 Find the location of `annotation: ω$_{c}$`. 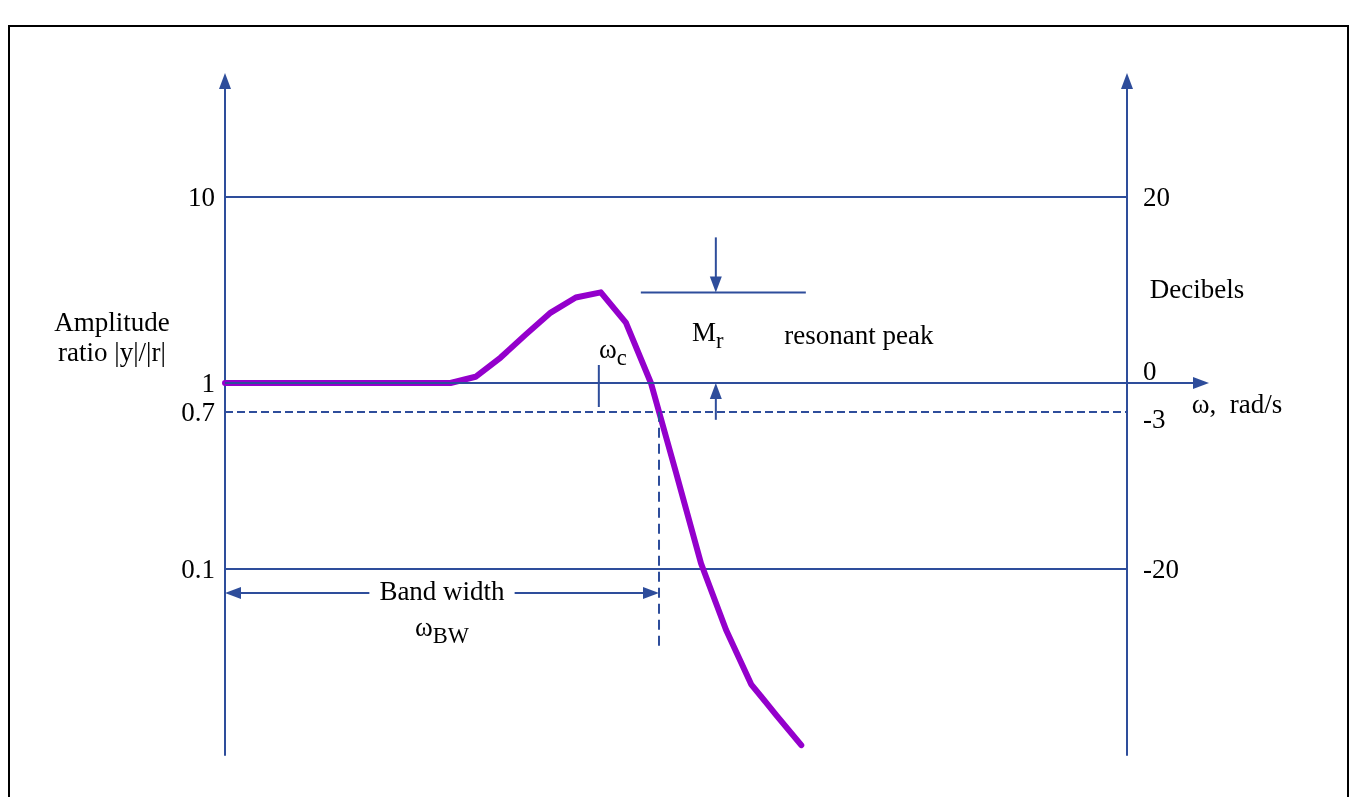

annotation: ω$_{c}$ is located at coordinates (612, 352).